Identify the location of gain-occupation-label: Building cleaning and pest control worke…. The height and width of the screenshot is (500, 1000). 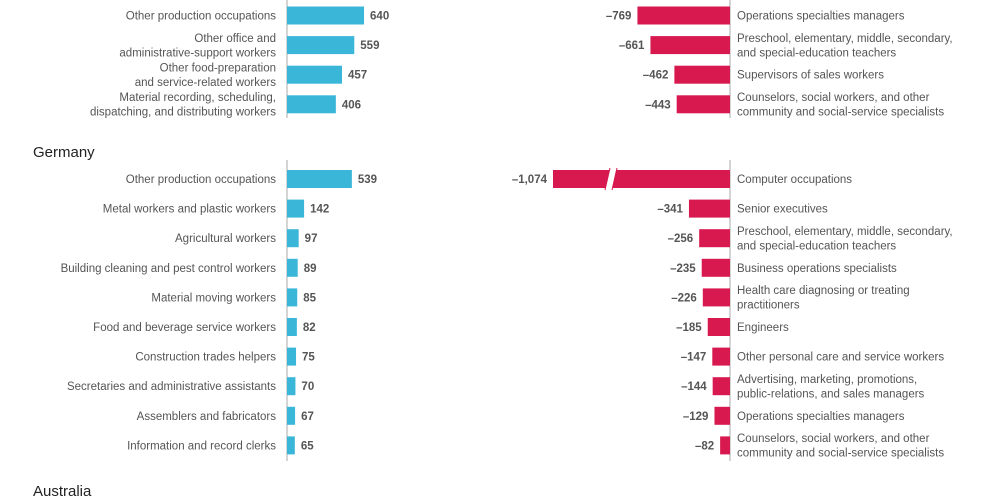
(169, 269).